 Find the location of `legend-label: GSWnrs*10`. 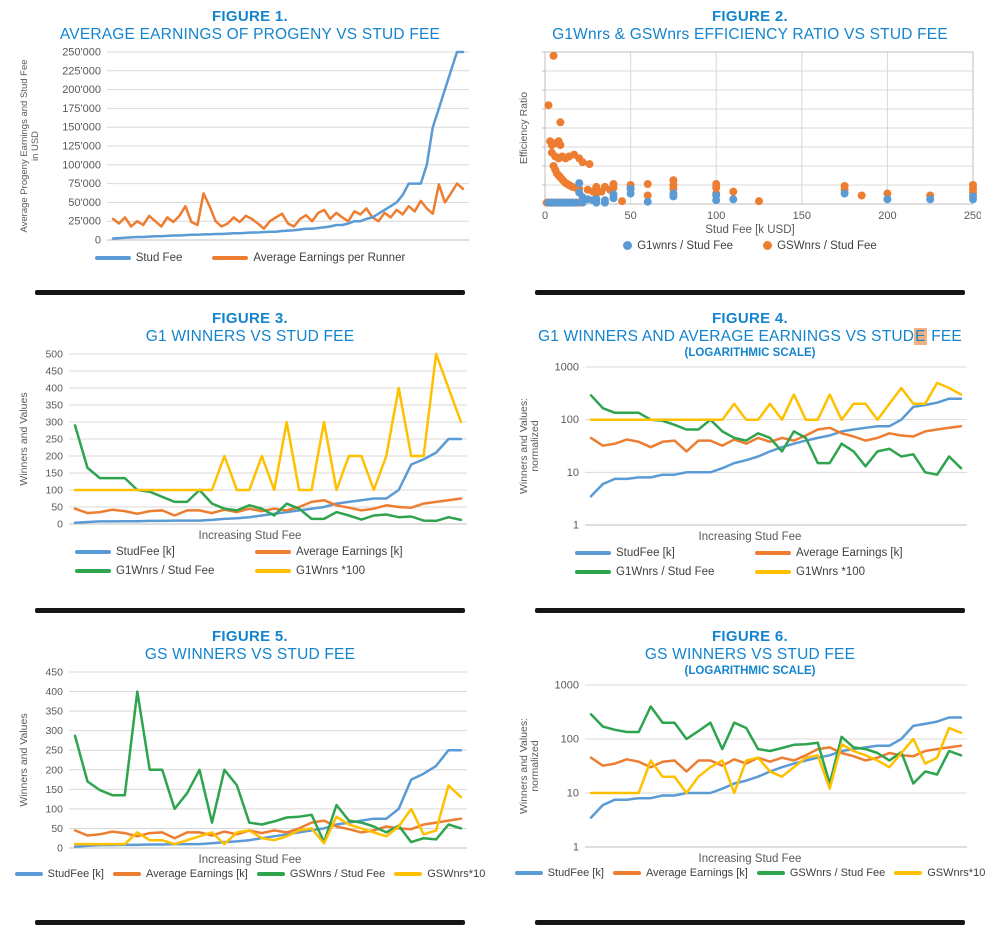

legend-label: GSWnrs*10 is located at coordinates (456, 873).